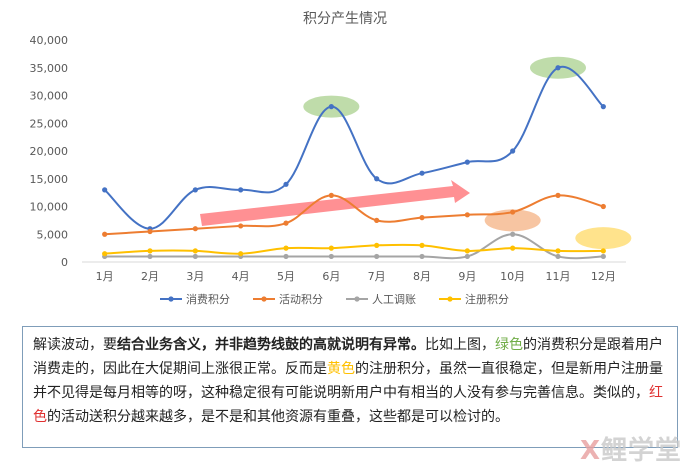 This screenshot has width=690, height=471. Describe the element at coordinates (356, 276) in the screenshot. I see `x-axis-ticks: 1月 2月 3月 4月 5月 6月 7月 8月 9月 10月 11月 12月` at that location.